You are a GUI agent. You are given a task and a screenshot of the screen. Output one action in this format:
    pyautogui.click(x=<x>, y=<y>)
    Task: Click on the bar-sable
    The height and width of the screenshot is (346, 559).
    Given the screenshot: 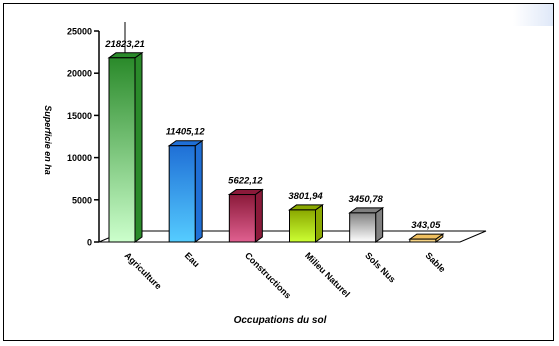 What is the action you would take?
    pyautogui.click(x=426, y=238)
    